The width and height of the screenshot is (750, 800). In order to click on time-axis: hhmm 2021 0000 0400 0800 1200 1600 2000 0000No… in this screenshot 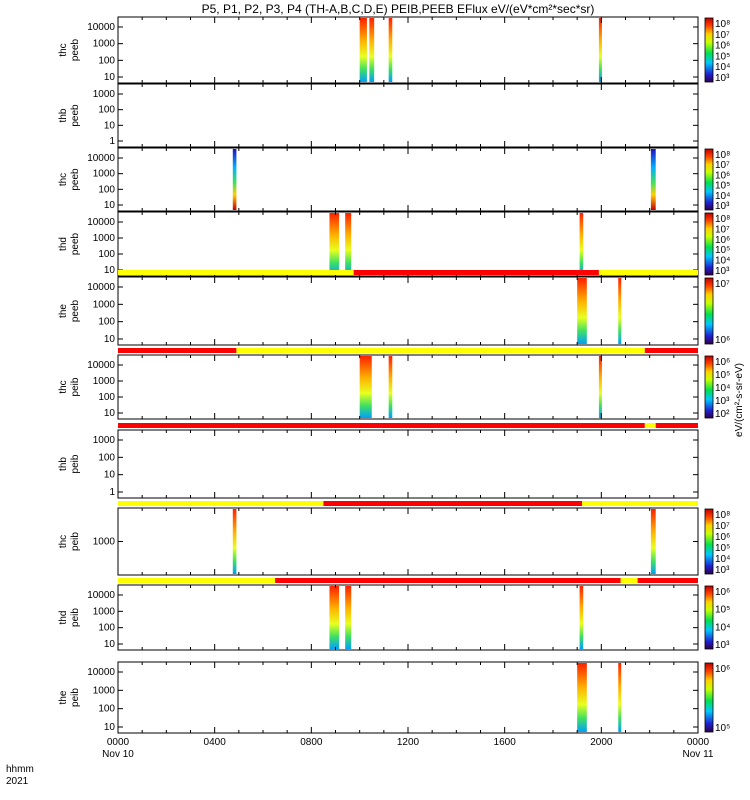, I will do `click(360, 762)`.